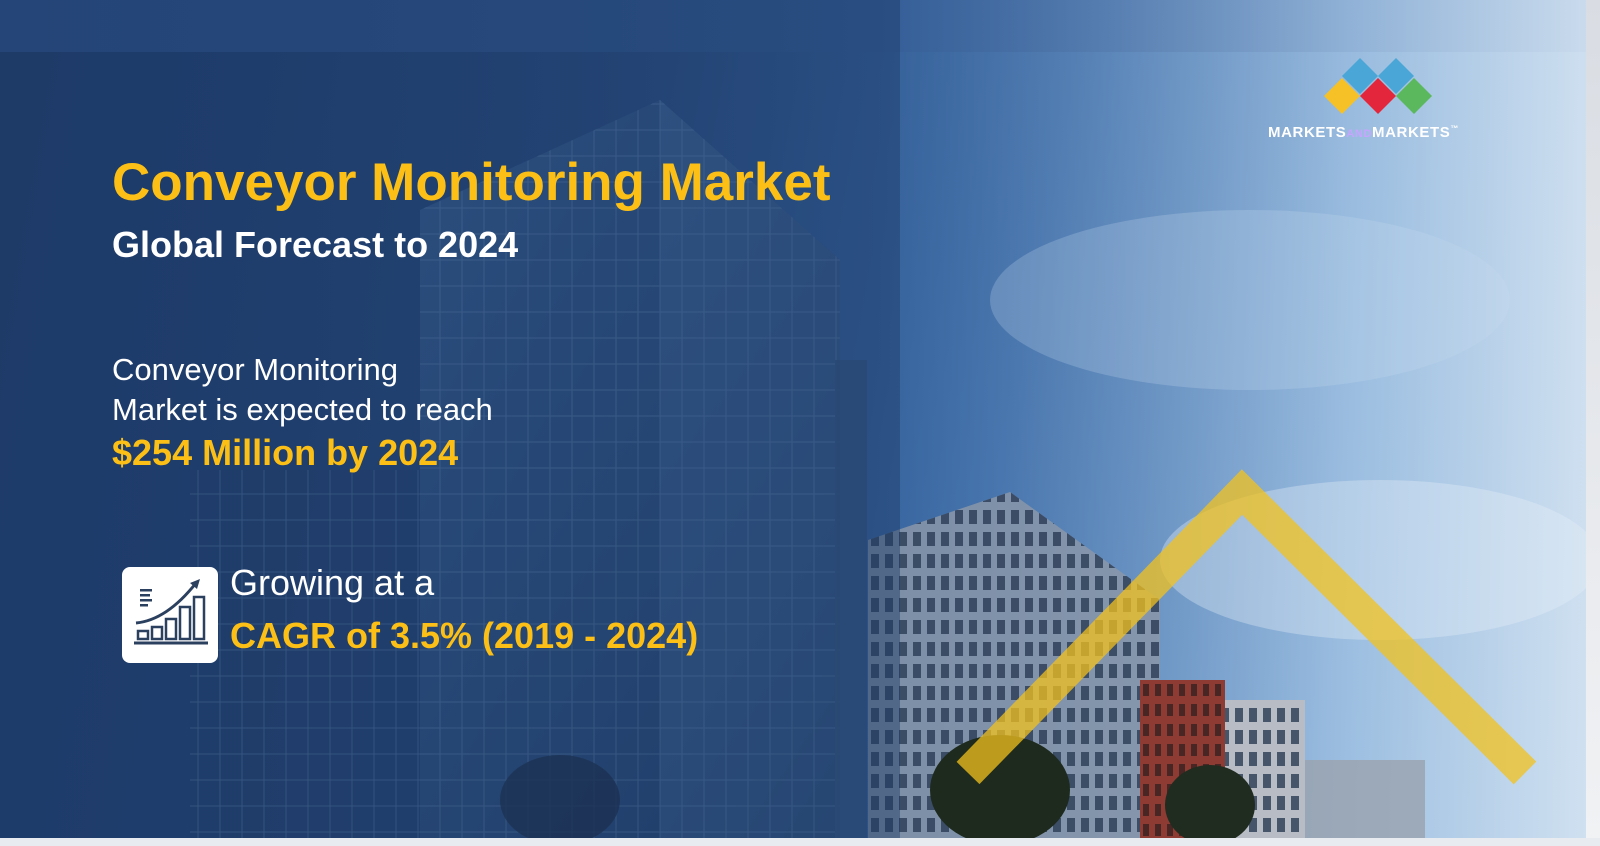 This screenshot has height=846, width=1600. What do you see at coordinates (464, 635) in the screenshot?
I see `cagr-highlight: CAGR of 3.5% (2019 - 2024)` at bounding box center [464, 635].